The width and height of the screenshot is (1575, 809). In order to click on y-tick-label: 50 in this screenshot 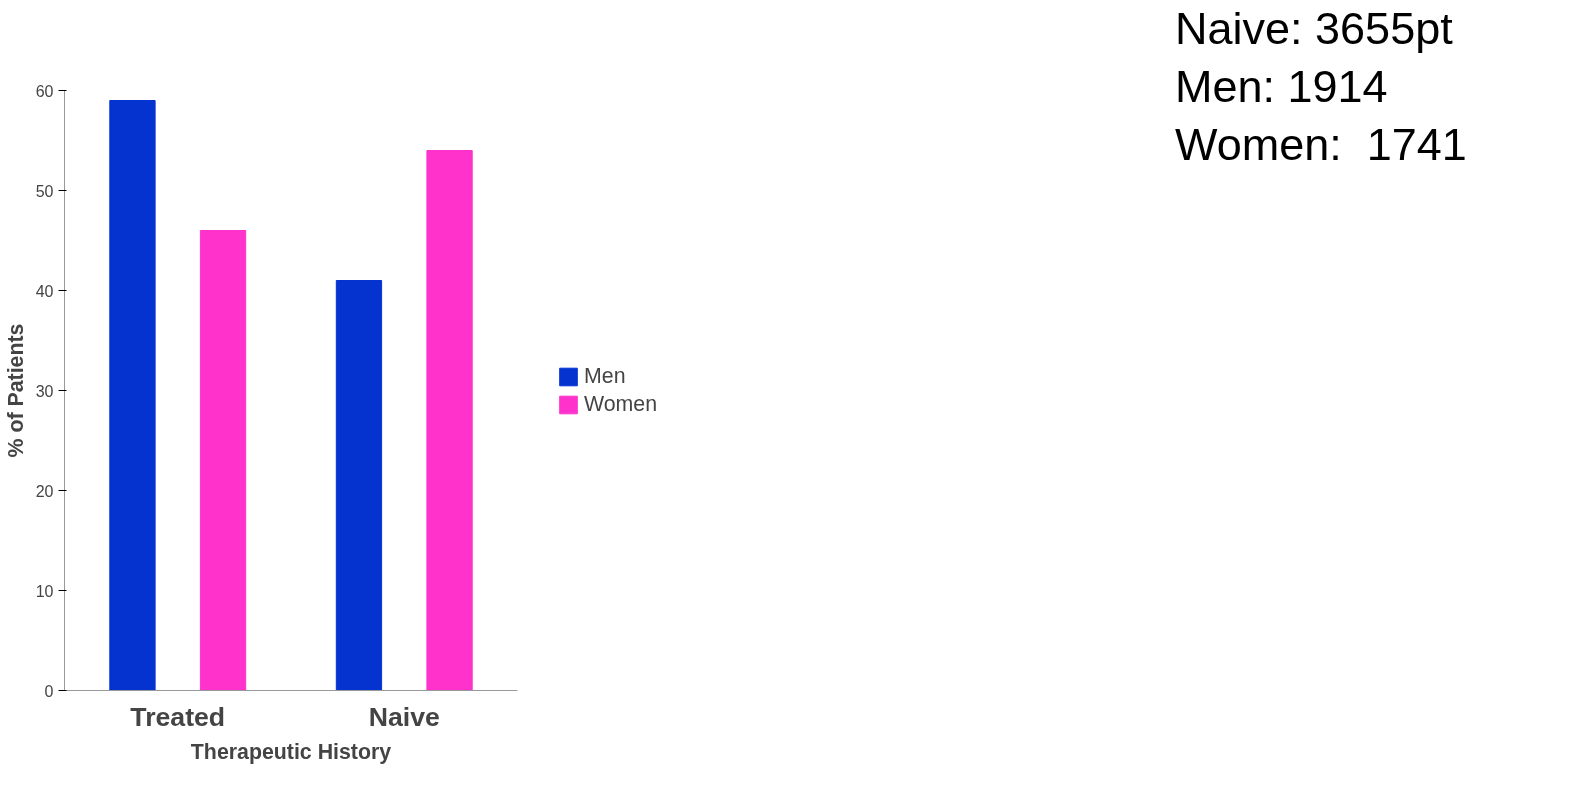, I will do `click(44, 191)`.